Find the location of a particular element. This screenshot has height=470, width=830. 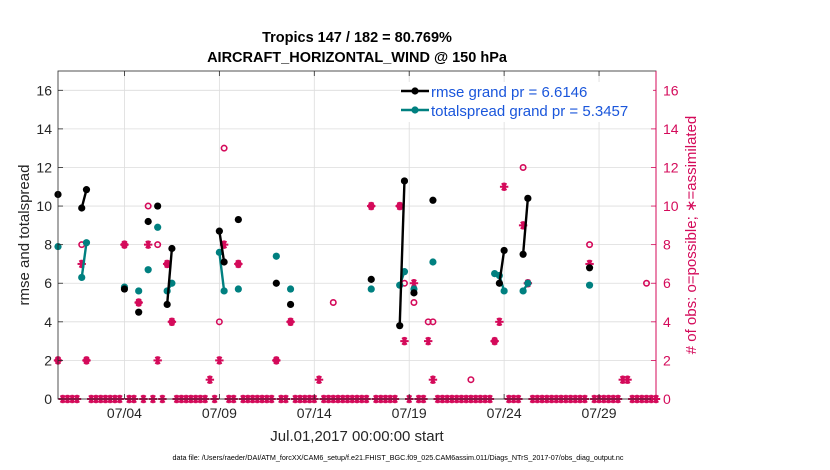

chart-title-line2: AIRCRAFT_HORIZONTAL_WIND @ 150 hPa is located at coordinates (357, 58).